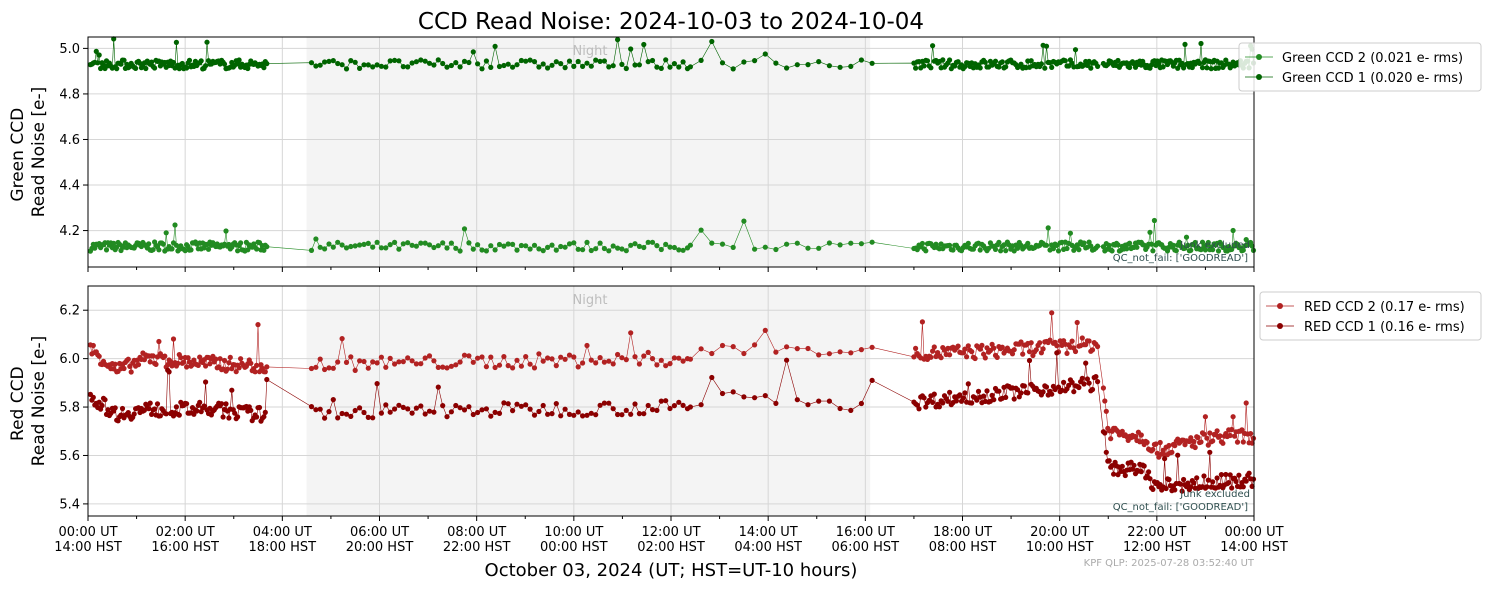 This screenshot has height=590, width=1490. What do you see at coordinates (866, 547) in the screenshot?
I see `x-tick-label-hst: 06:00 HST` at bounding box center [866, 547].